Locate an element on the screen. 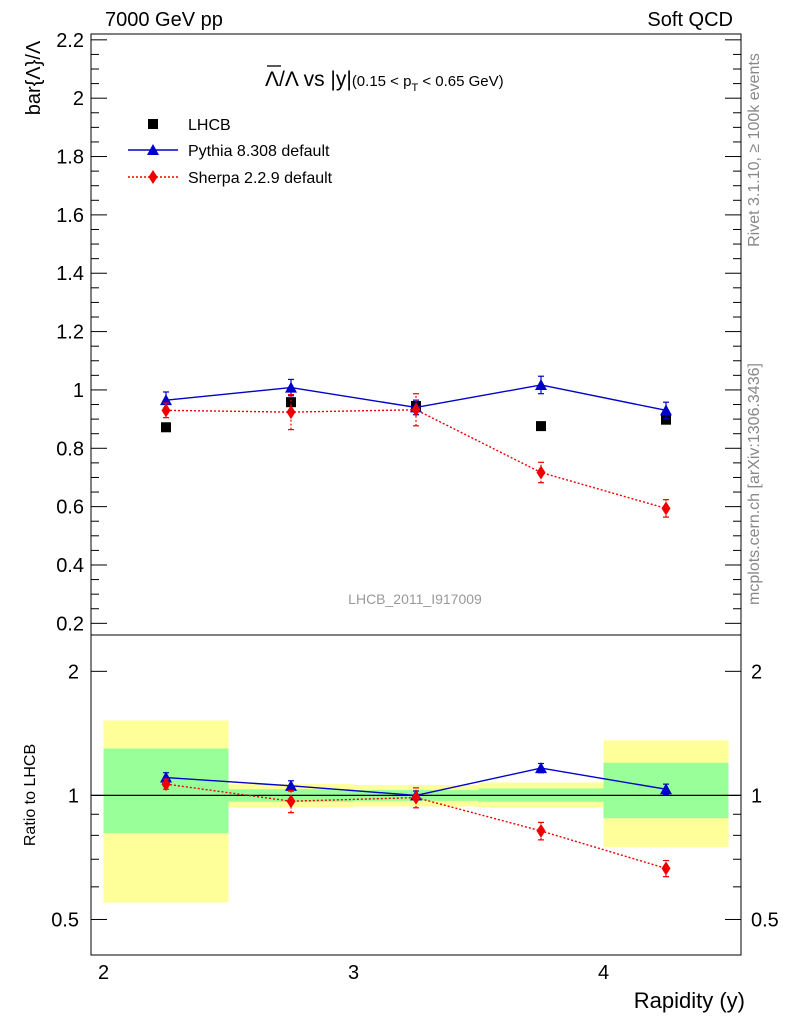 Image resolution: width=786 pixels, height=1024 pixels. main-ytick-label: 2.2 is located at coordinates (70, 41).